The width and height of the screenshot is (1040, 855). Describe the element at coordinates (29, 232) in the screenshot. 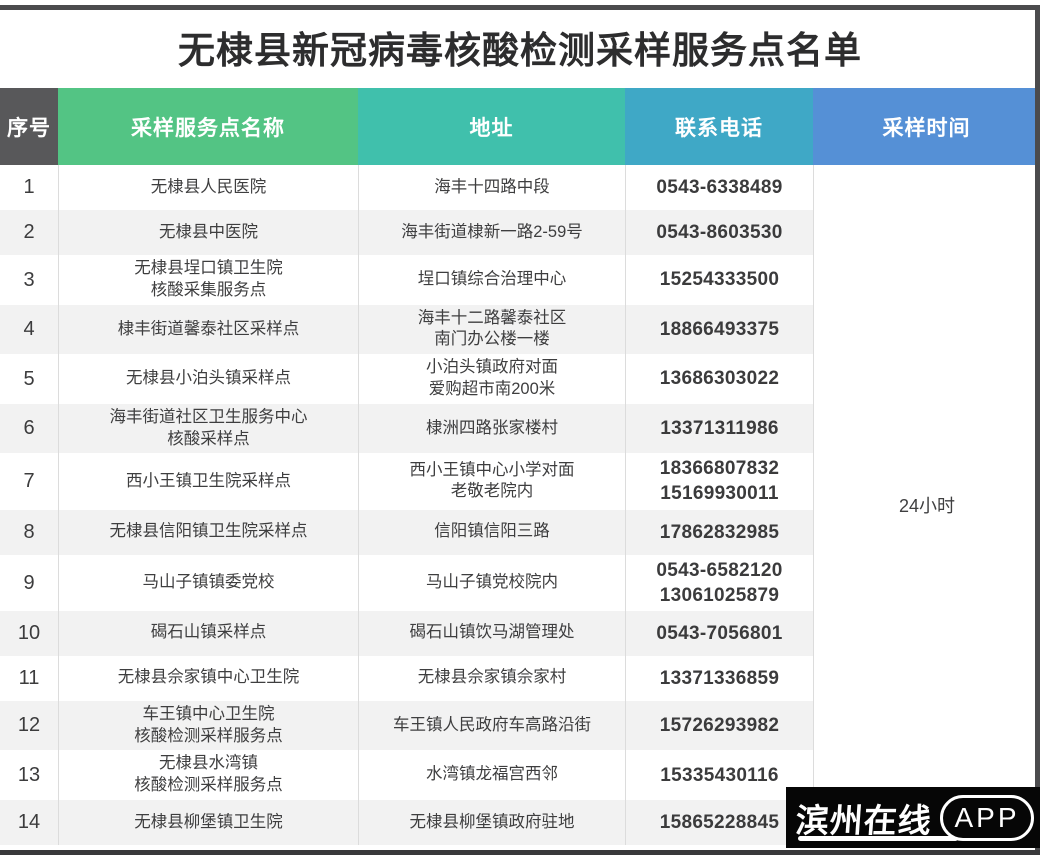

I see `cell-serial: 2` at that location.